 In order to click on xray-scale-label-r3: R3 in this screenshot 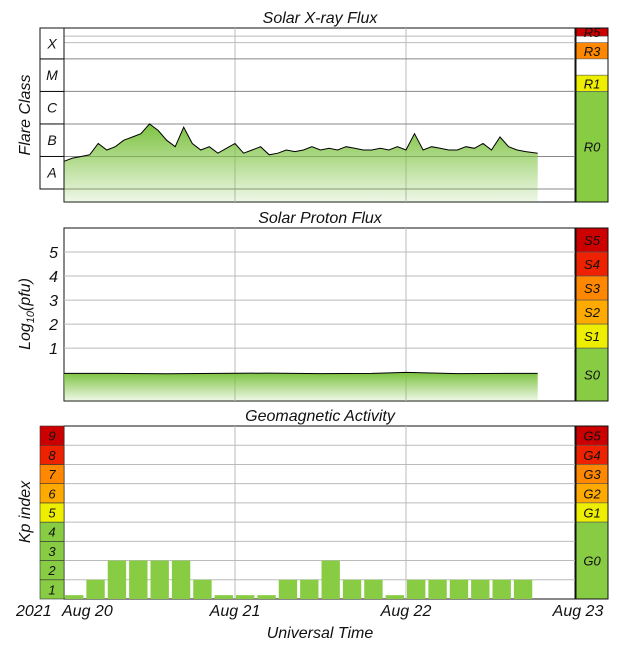, I will do `click(592, 51)`.